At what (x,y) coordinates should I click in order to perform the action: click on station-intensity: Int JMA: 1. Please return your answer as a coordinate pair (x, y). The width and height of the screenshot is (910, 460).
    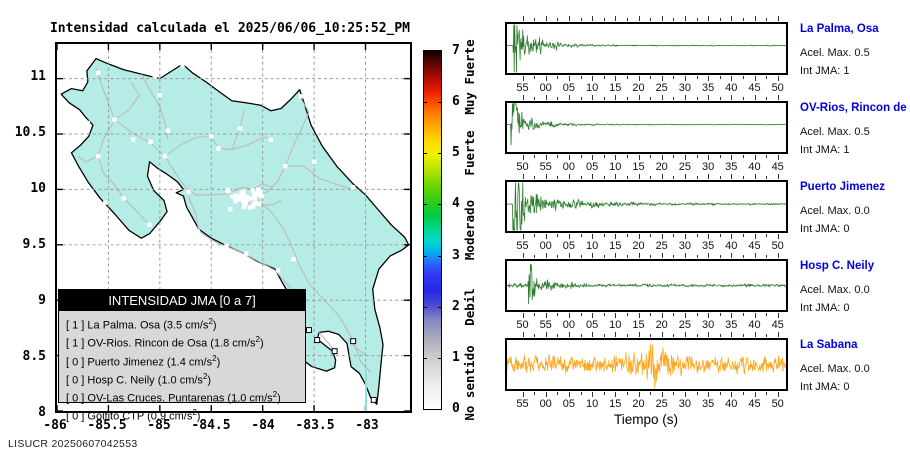
    Looking at the image, I should click on (825, 150).